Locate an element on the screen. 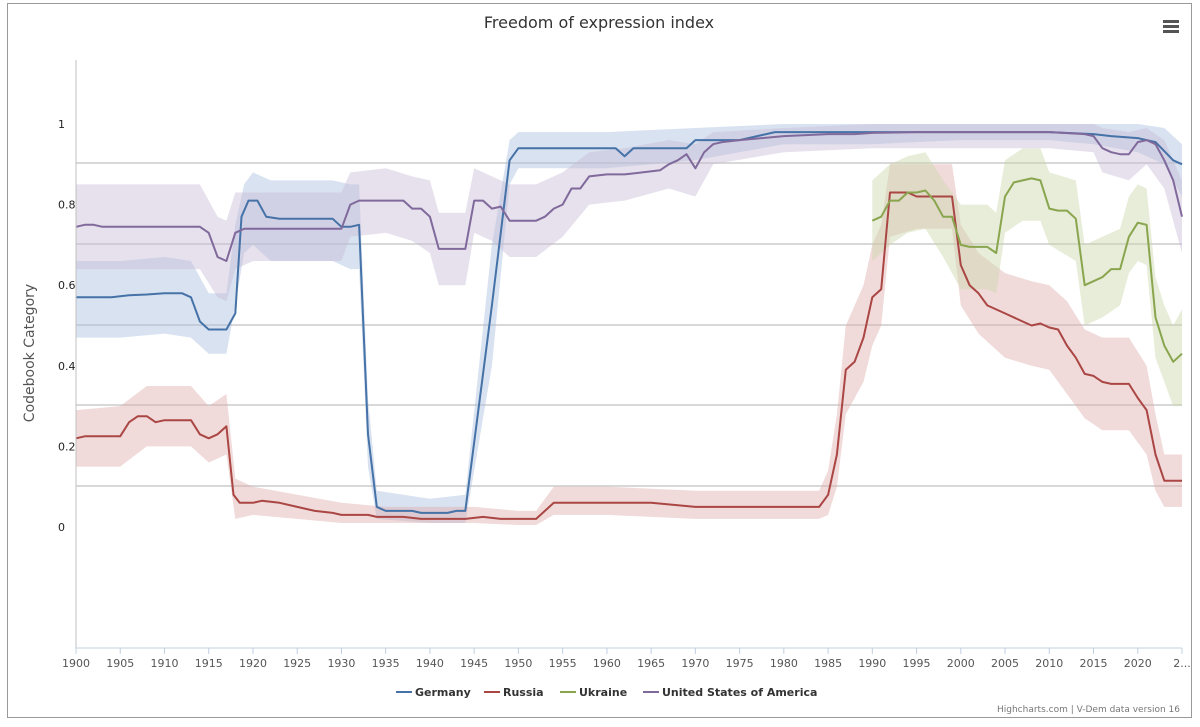  x-tick-label: 1935 is located at coordinates (386, 663).